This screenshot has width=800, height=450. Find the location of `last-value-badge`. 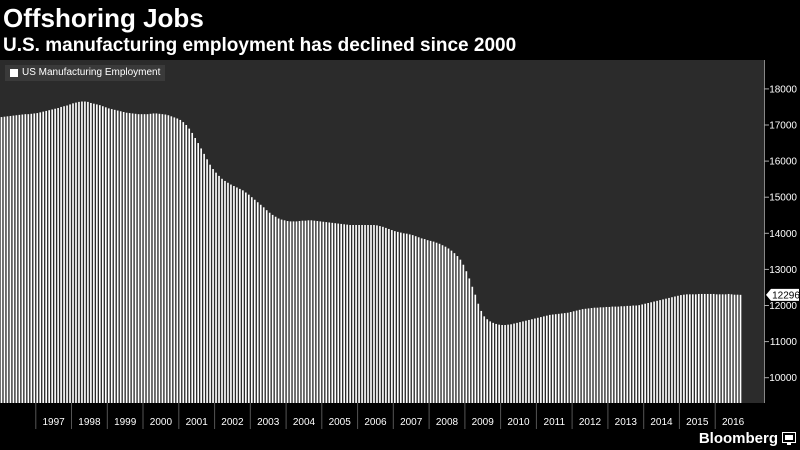

last-value-badge is located at coordinates (782, 294).